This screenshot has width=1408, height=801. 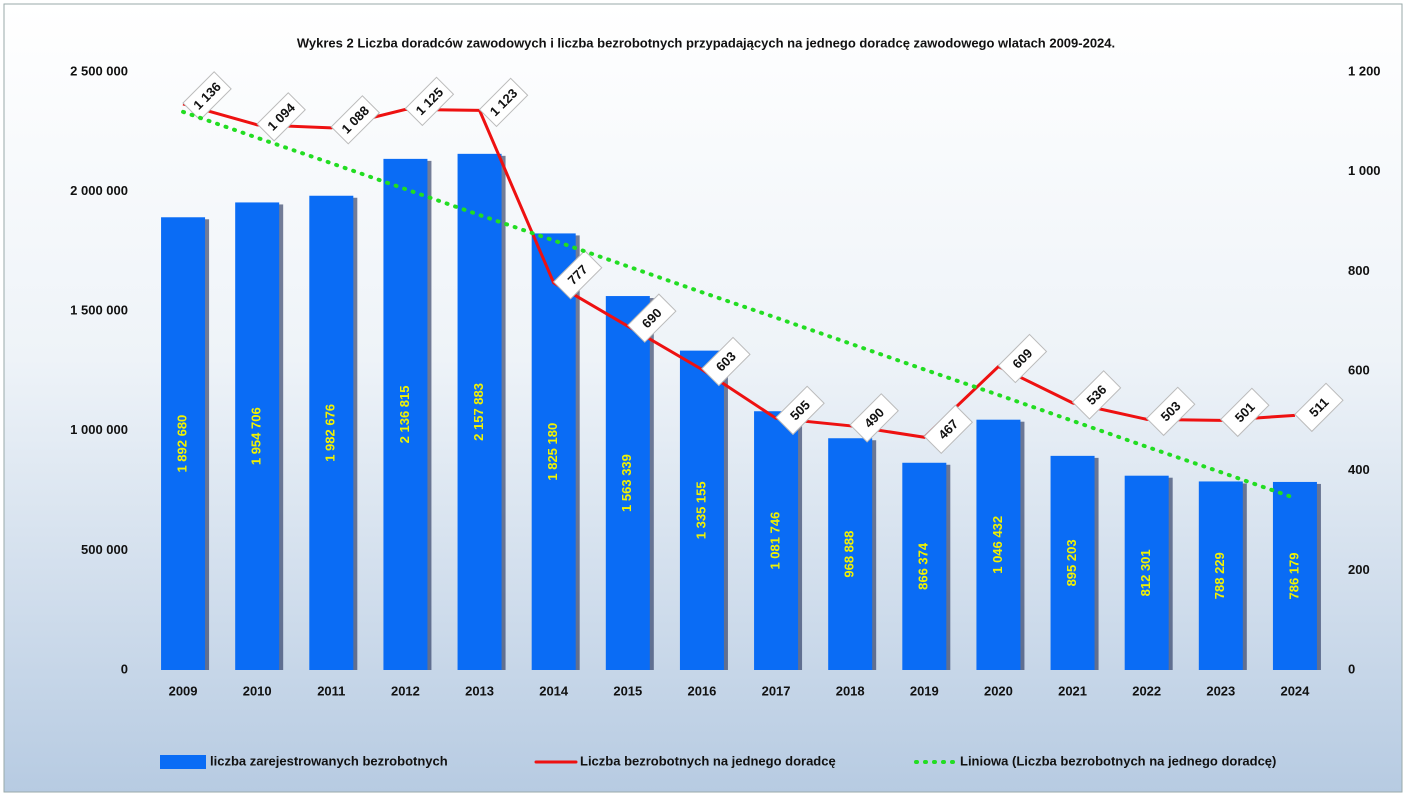 I want to click on bar-value-label: 2 136 815, so click(x=404, y=415).